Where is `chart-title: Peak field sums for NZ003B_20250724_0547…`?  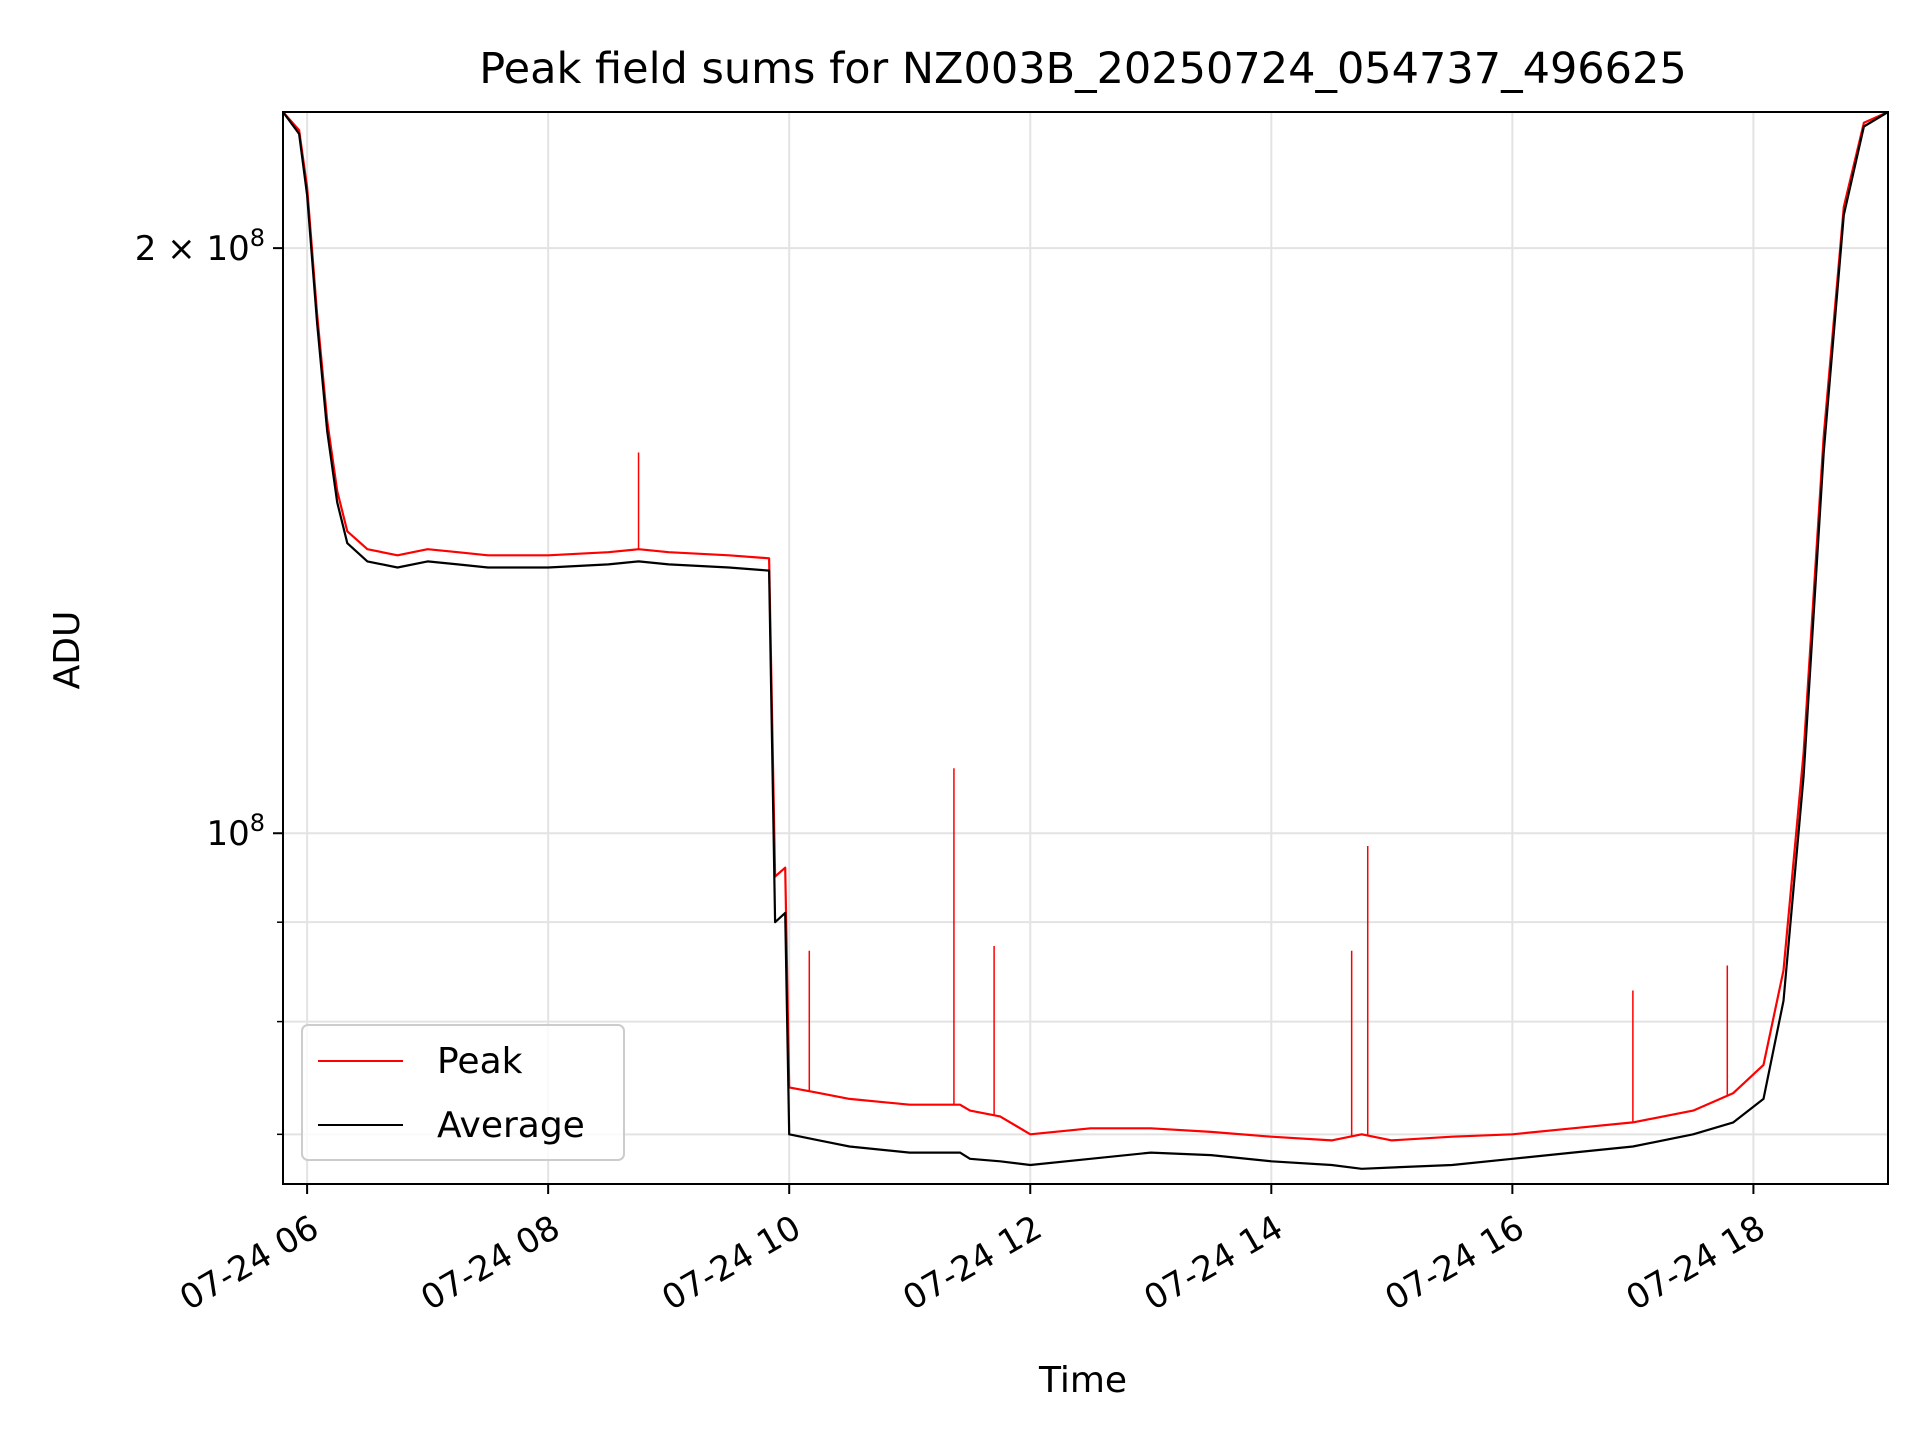
chart-title: Peak field sums for NZ003B_20250724_0547… is located at coordinates (1083, 69).